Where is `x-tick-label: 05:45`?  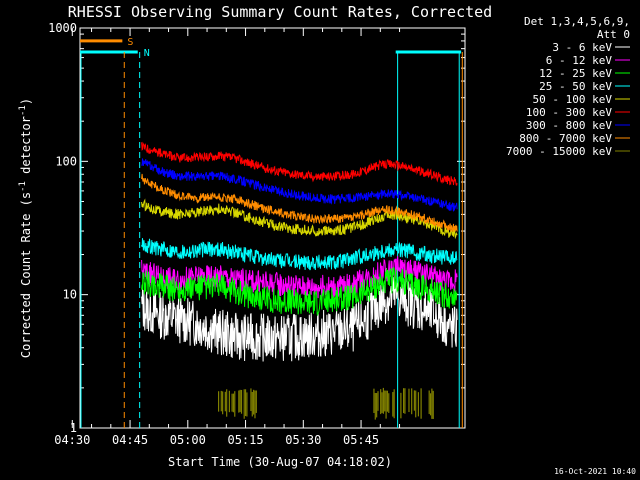 x-tick-label: 05:45 is located at coordinates (361, 440).